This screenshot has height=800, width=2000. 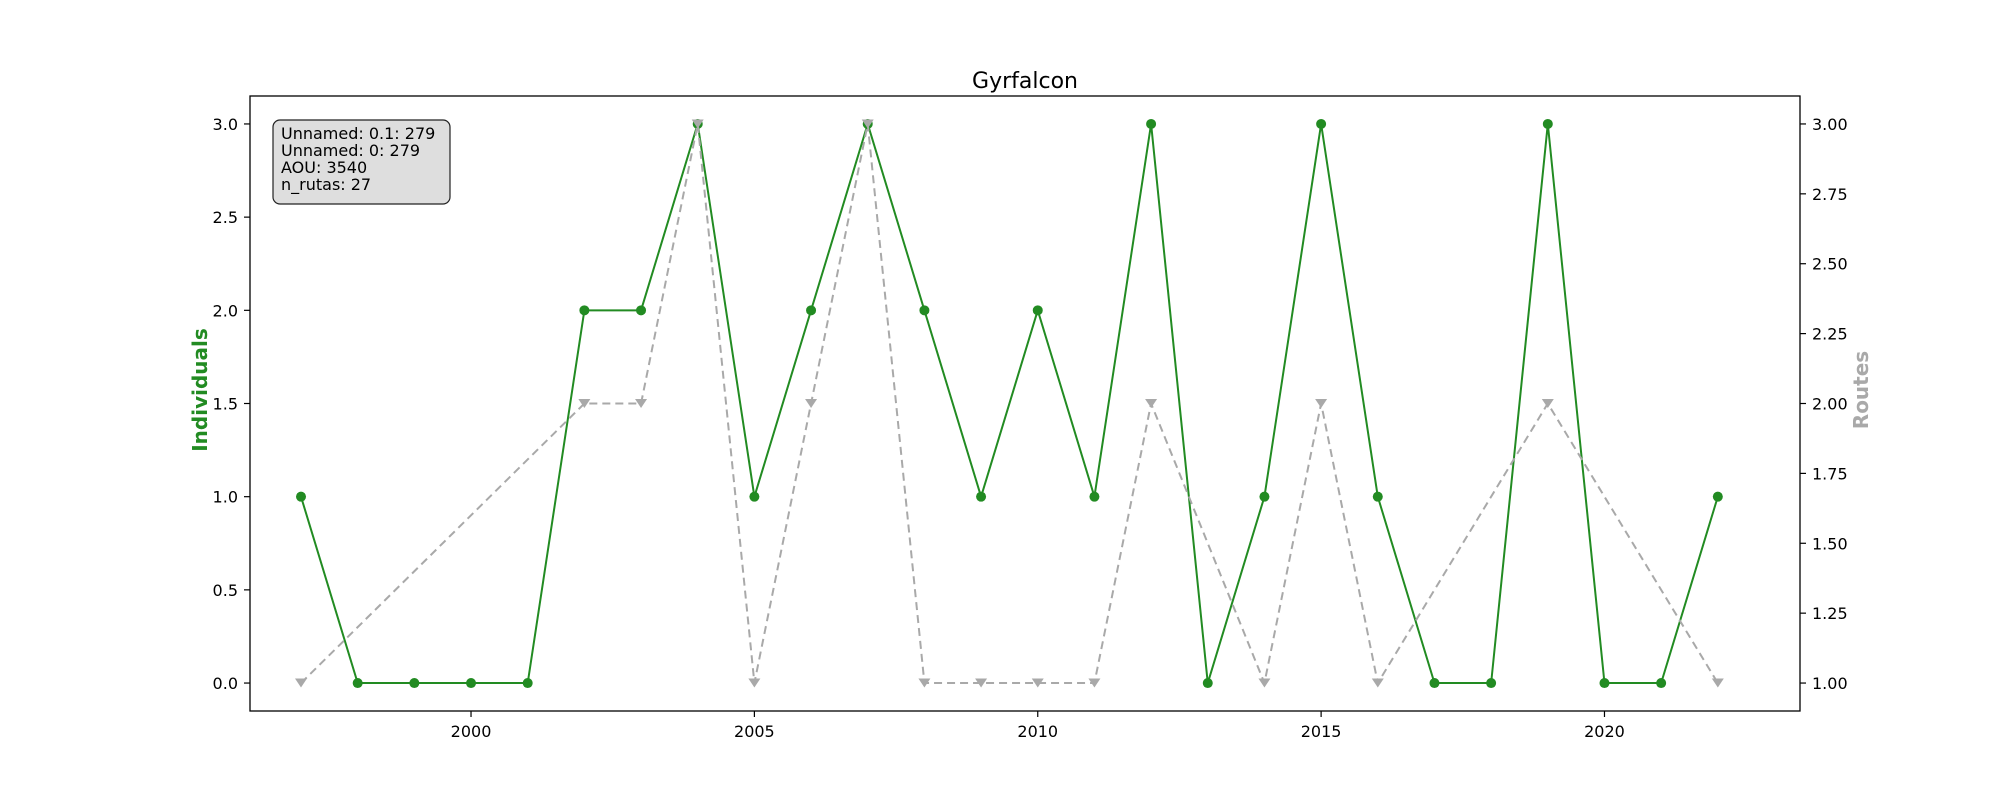 I want to click on y-tick-label-left: 1.5, so click(x=225, y=404).